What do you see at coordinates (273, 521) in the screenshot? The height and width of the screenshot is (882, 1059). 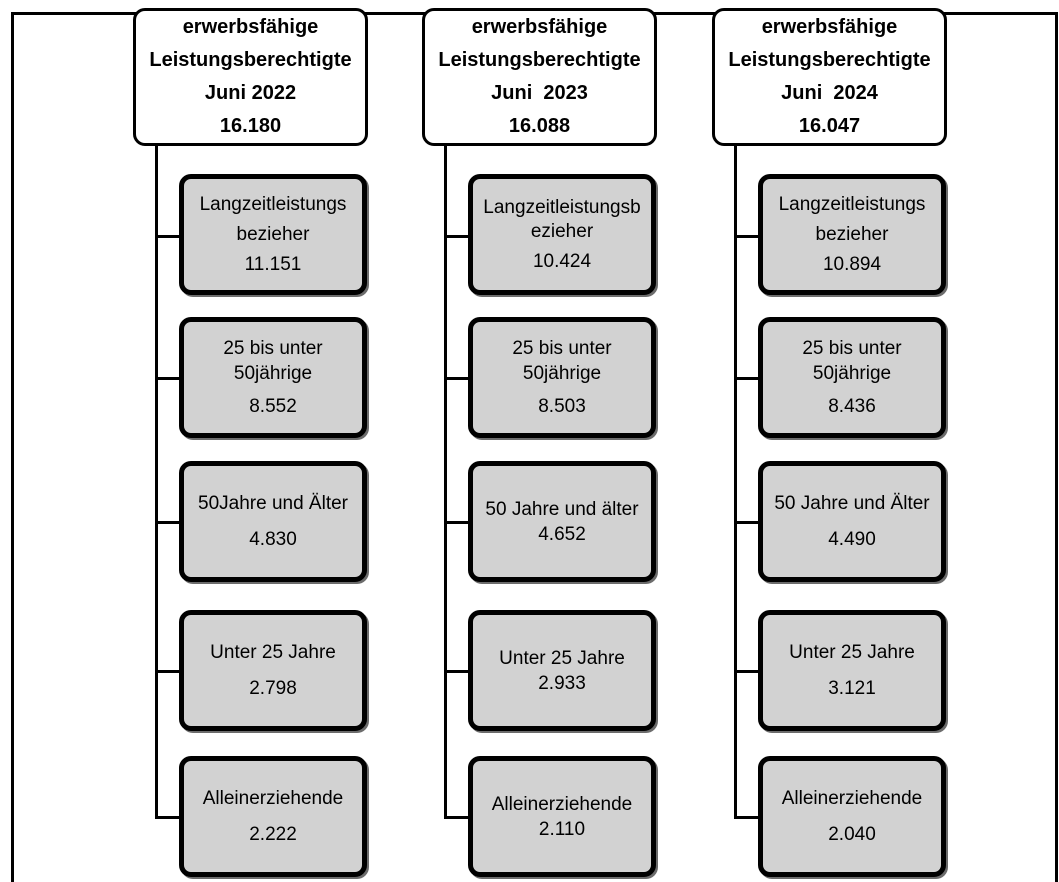 I see `category-box: 50Jahre und Älter 4.830` at bounding box center [273, 521].